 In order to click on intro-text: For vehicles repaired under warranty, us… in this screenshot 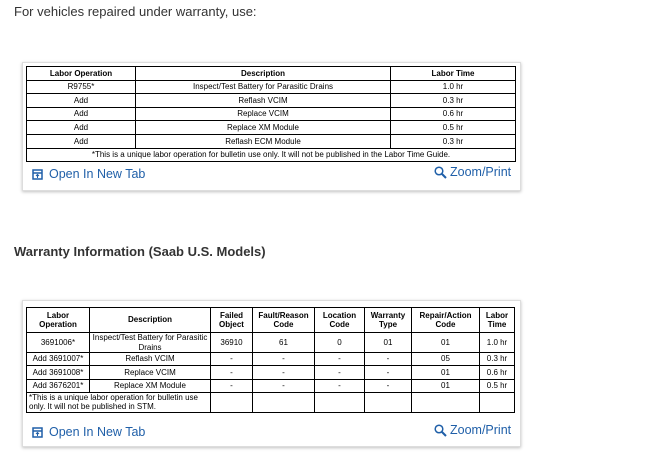, I will do `click(135, 11)`.